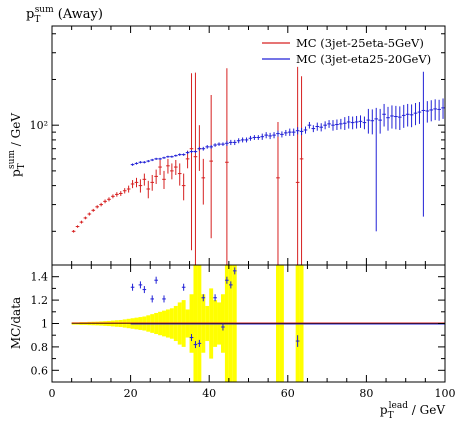 The width and height of the screenshot is (461, 422). Describe the element at coordinates (17, 145) in the screenshot. I see `y-axis-title: pTsum / GeV` at that location.